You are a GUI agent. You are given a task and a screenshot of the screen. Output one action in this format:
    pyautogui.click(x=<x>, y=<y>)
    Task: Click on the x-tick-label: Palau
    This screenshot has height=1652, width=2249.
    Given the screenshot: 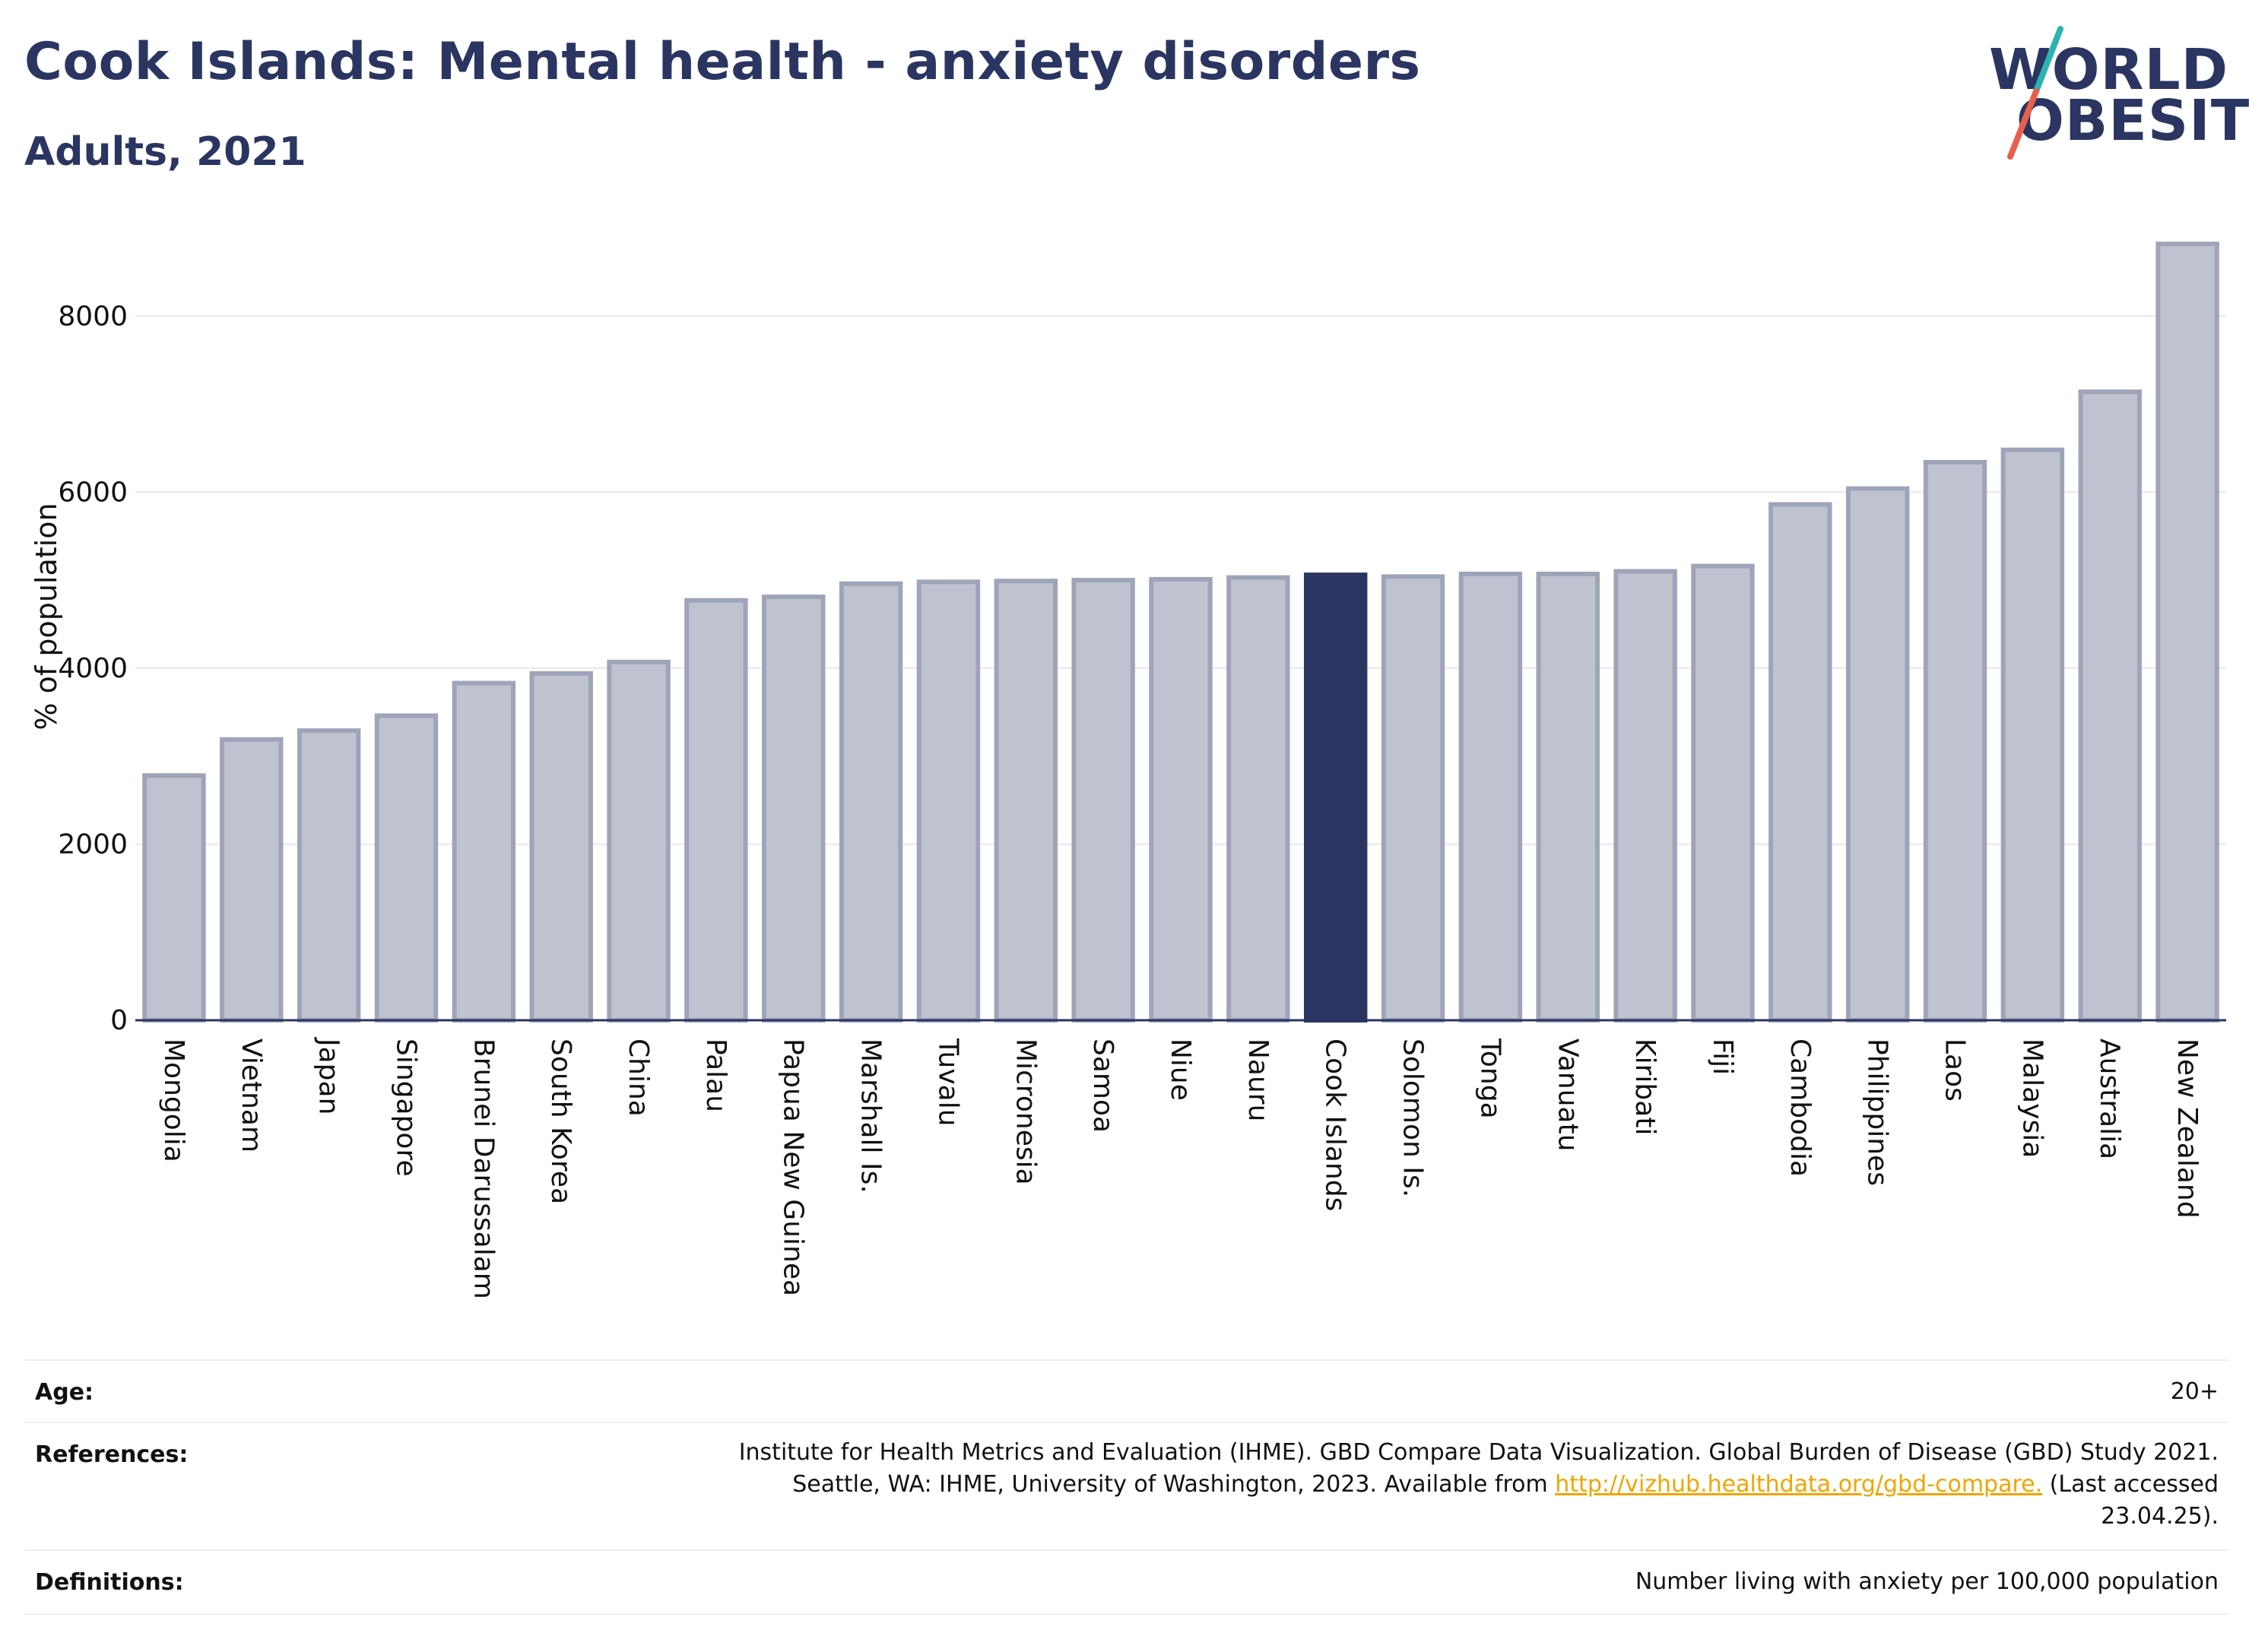 What is the action you would take?
    pyautogui.click(x=715, y=1075)
    